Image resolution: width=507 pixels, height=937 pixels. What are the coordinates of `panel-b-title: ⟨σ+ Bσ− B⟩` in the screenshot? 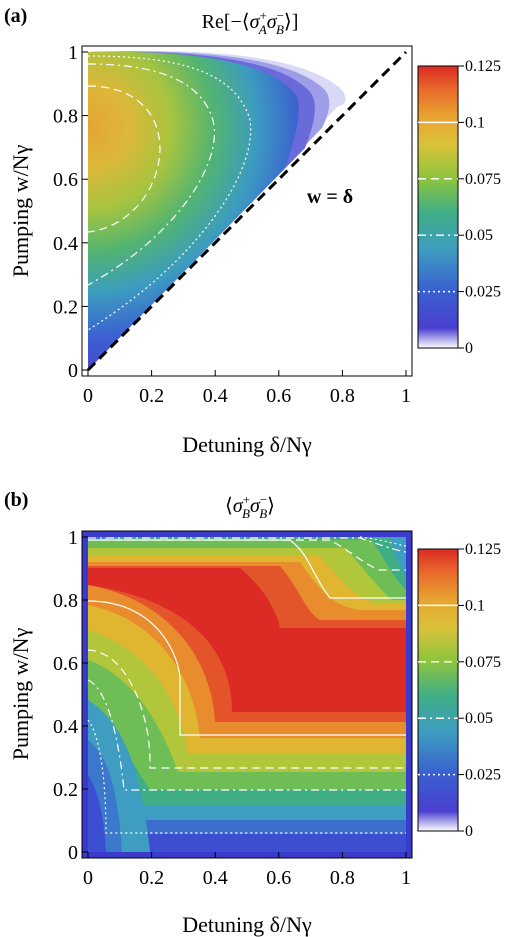 It's located at (250, 506).